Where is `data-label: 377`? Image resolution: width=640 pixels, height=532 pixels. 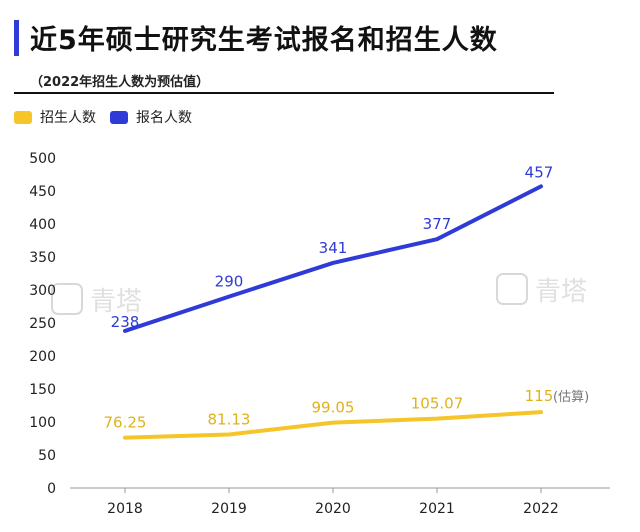
data-label: 377 is located at coordinates (437, 224).